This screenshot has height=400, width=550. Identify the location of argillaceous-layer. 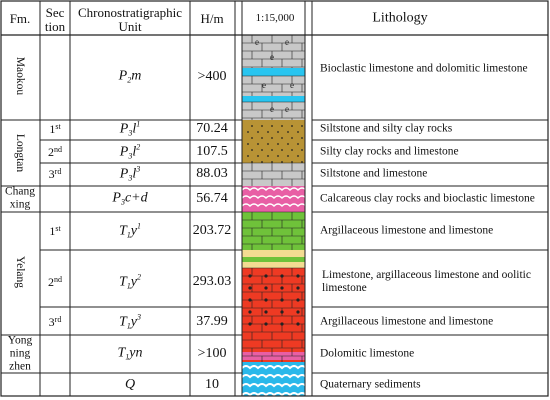
(273, 259).